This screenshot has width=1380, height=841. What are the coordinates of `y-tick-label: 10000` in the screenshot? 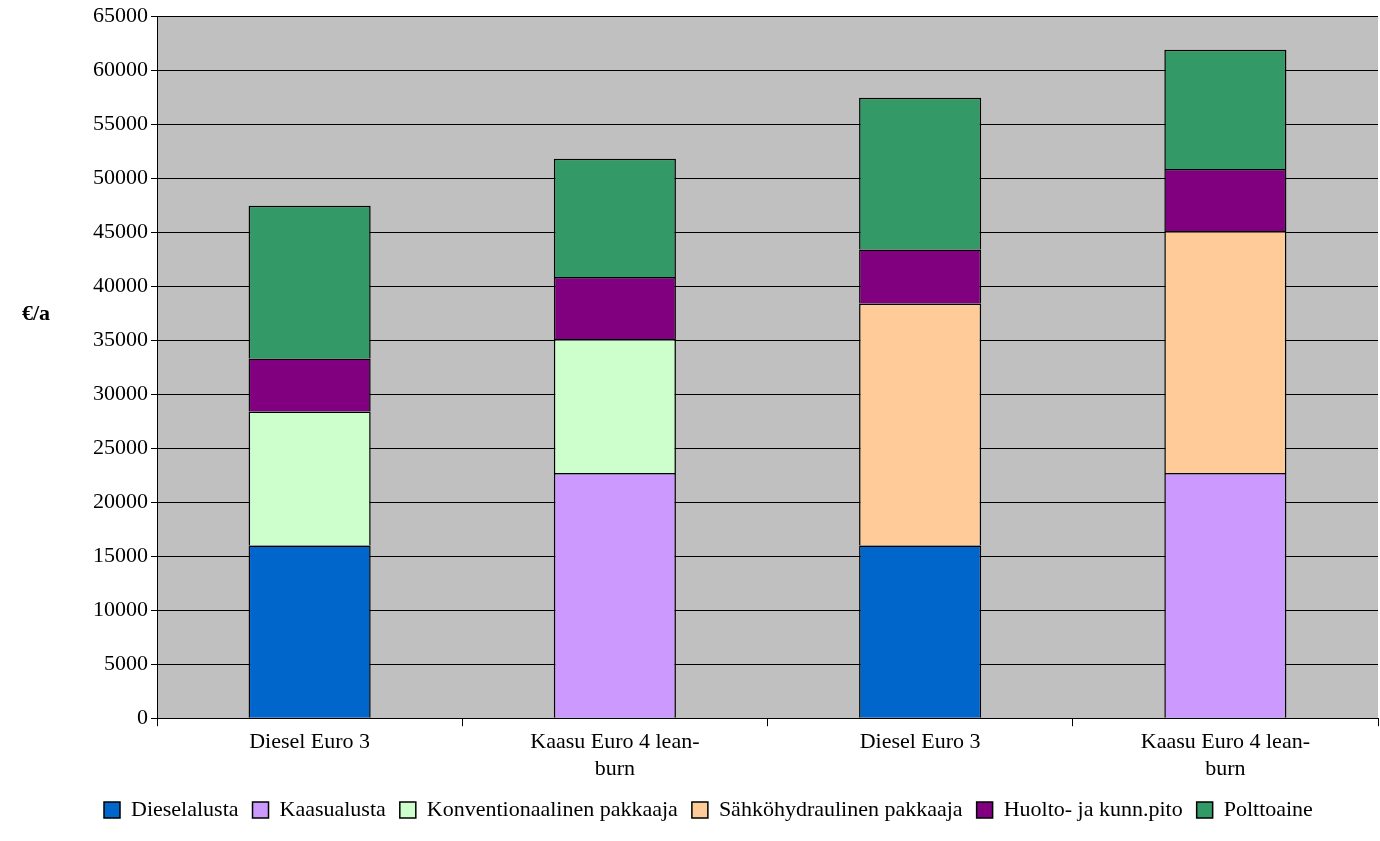 It's located at (120, 608).